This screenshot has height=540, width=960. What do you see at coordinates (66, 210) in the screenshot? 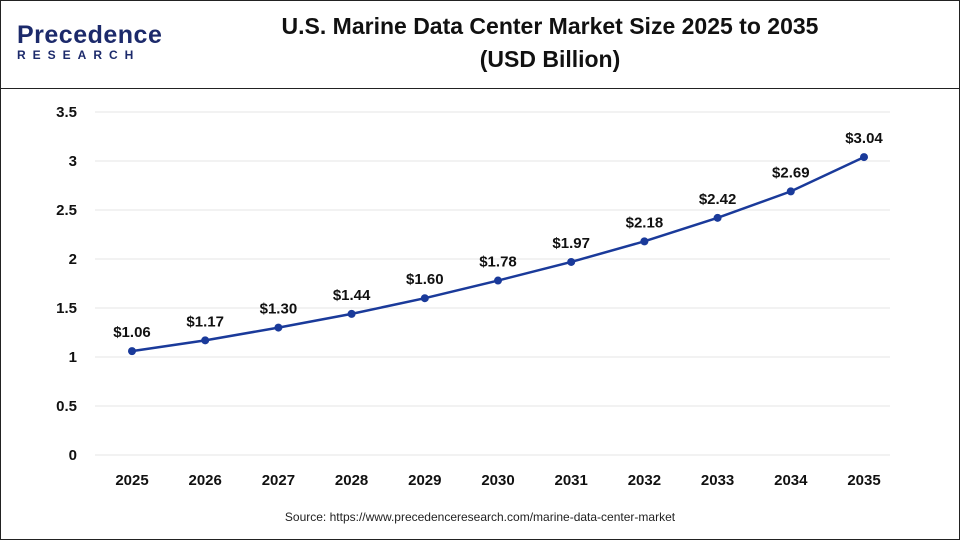
I see `y-tick-label: 2.5` at bounding box center [66, 210].